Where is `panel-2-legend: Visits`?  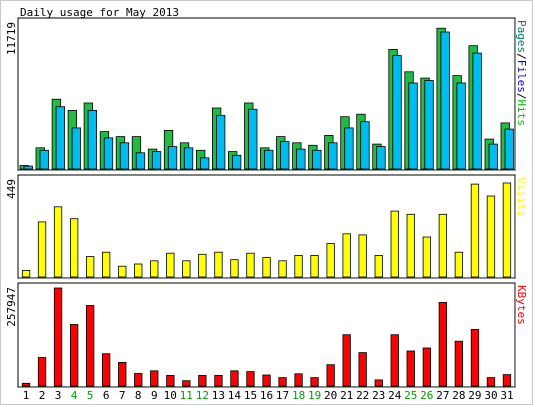 panel-2-legend: Visits is located at coordinates (521, 197).